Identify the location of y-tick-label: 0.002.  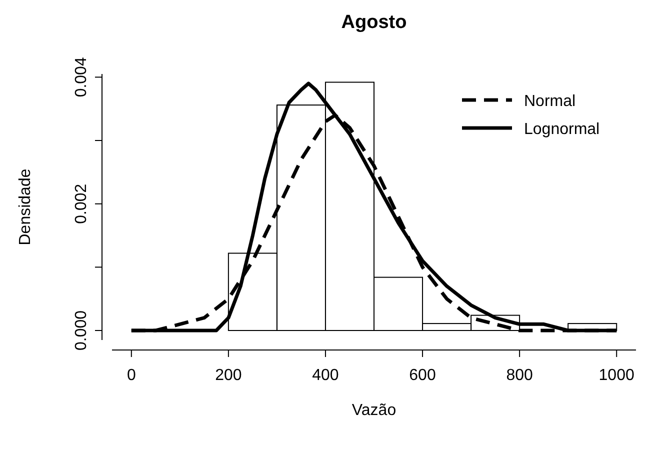
(81, 204).